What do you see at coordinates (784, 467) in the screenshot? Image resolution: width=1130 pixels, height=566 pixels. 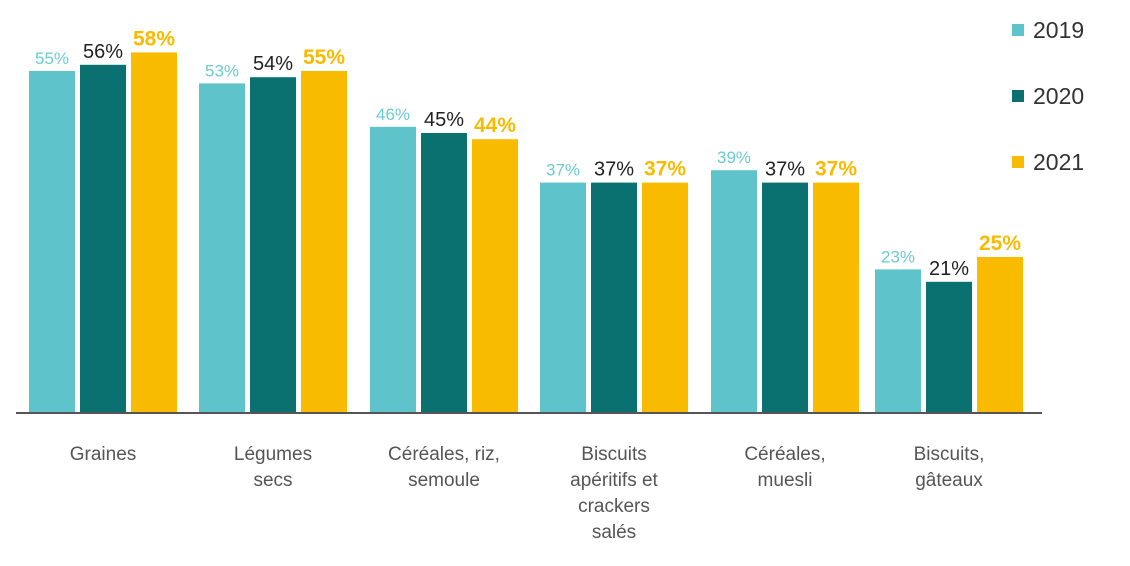 I see `x-tick-label: Céréales, muesli` at bounding box center [784, 467].